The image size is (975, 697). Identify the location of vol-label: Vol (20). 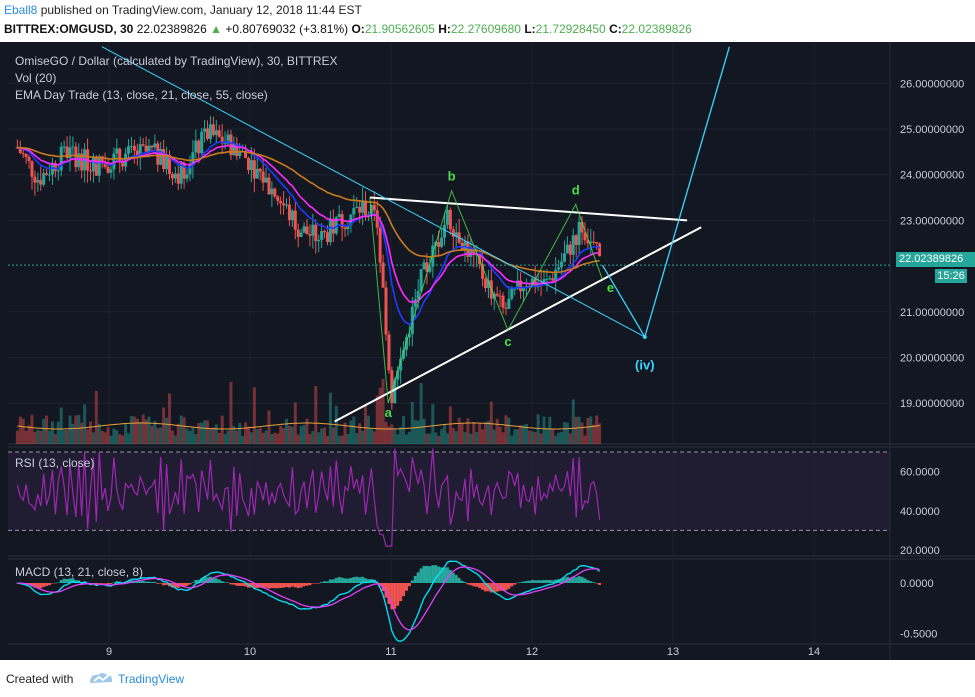
(36, 78).